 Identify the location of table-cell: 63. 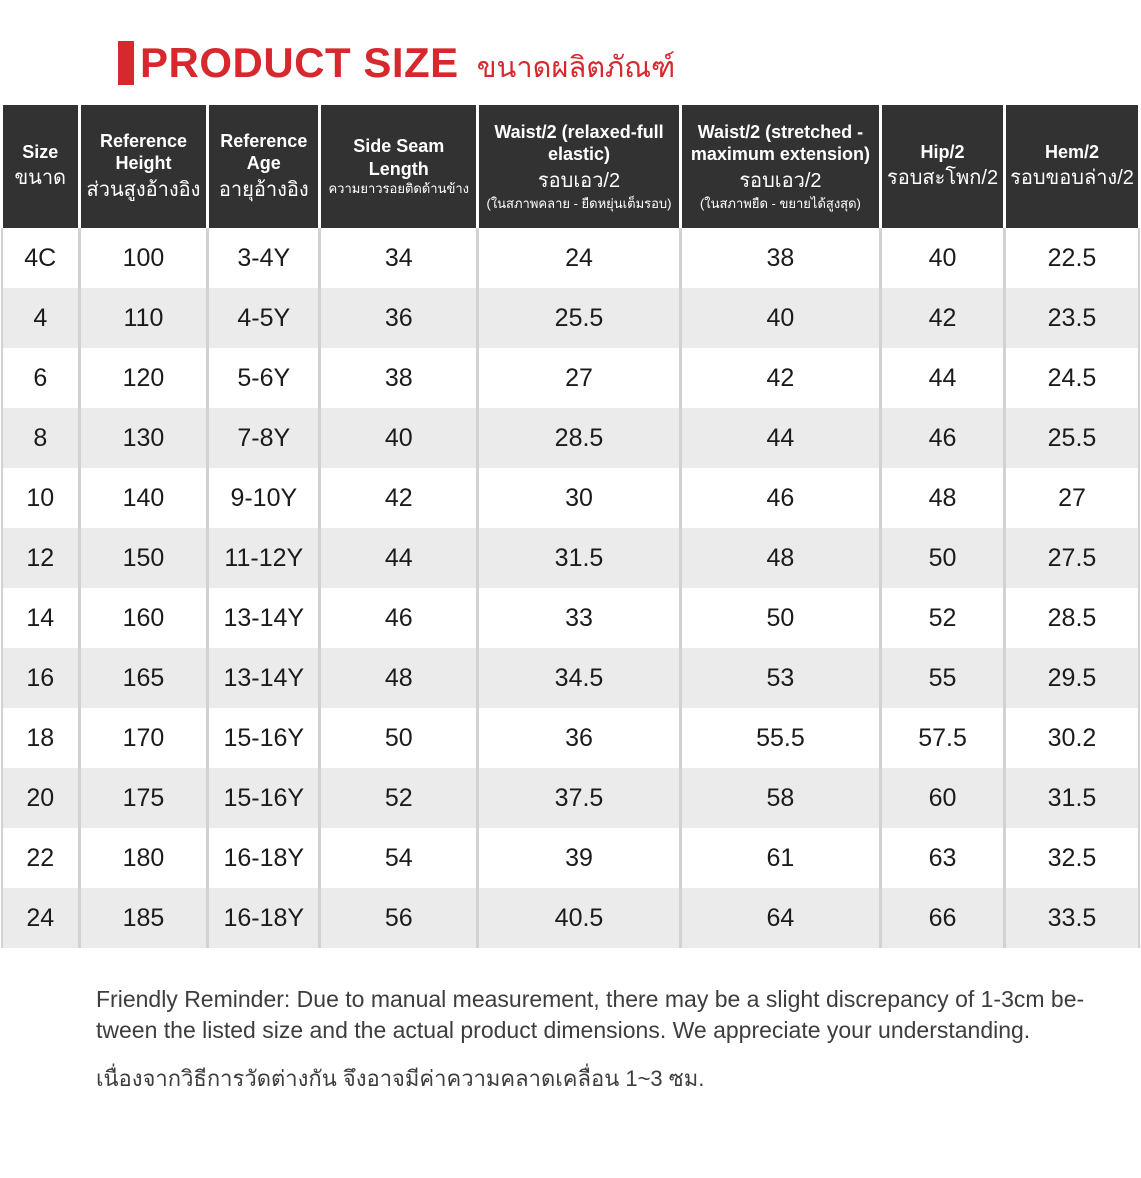
(942, 858).